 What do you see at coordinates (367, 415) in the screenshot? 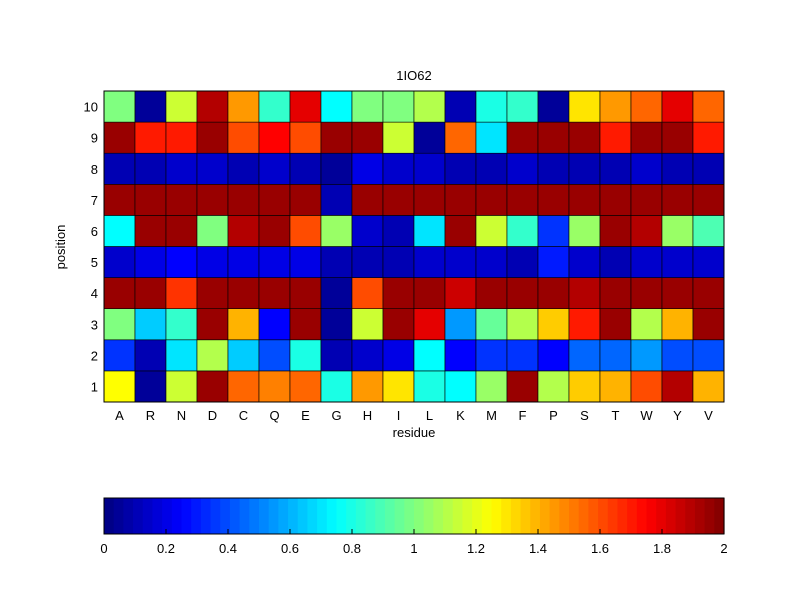
I see `x-tick-label: H` at bounding box center [367, 415].